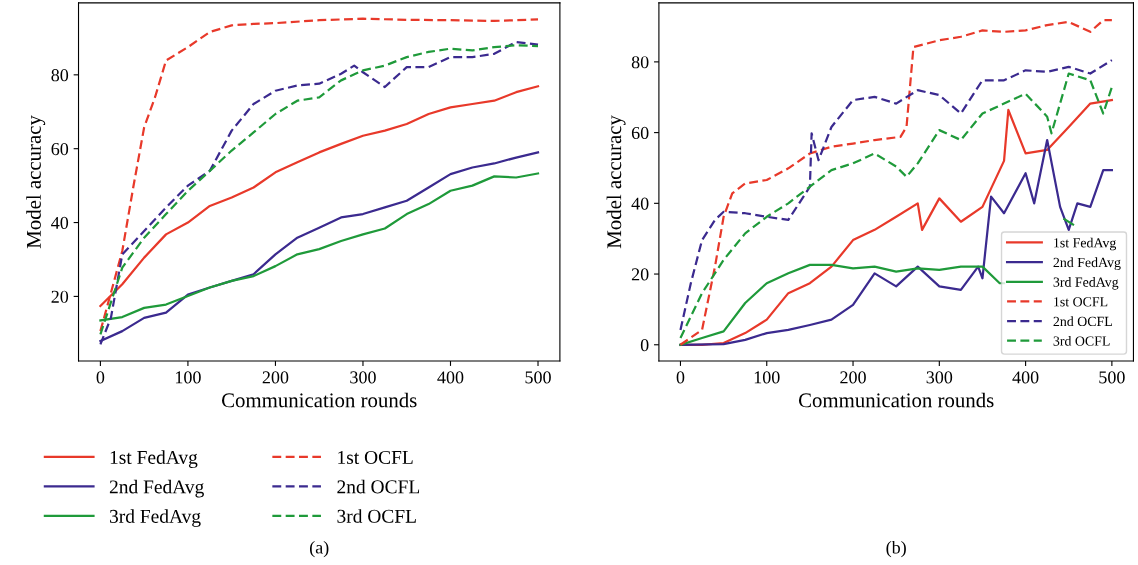 This screenshot has width=1138, height=565. What do you see at coordinates (896, 549) in the screenshot?
I see `text: (b)` at bounding box center [896, 549].